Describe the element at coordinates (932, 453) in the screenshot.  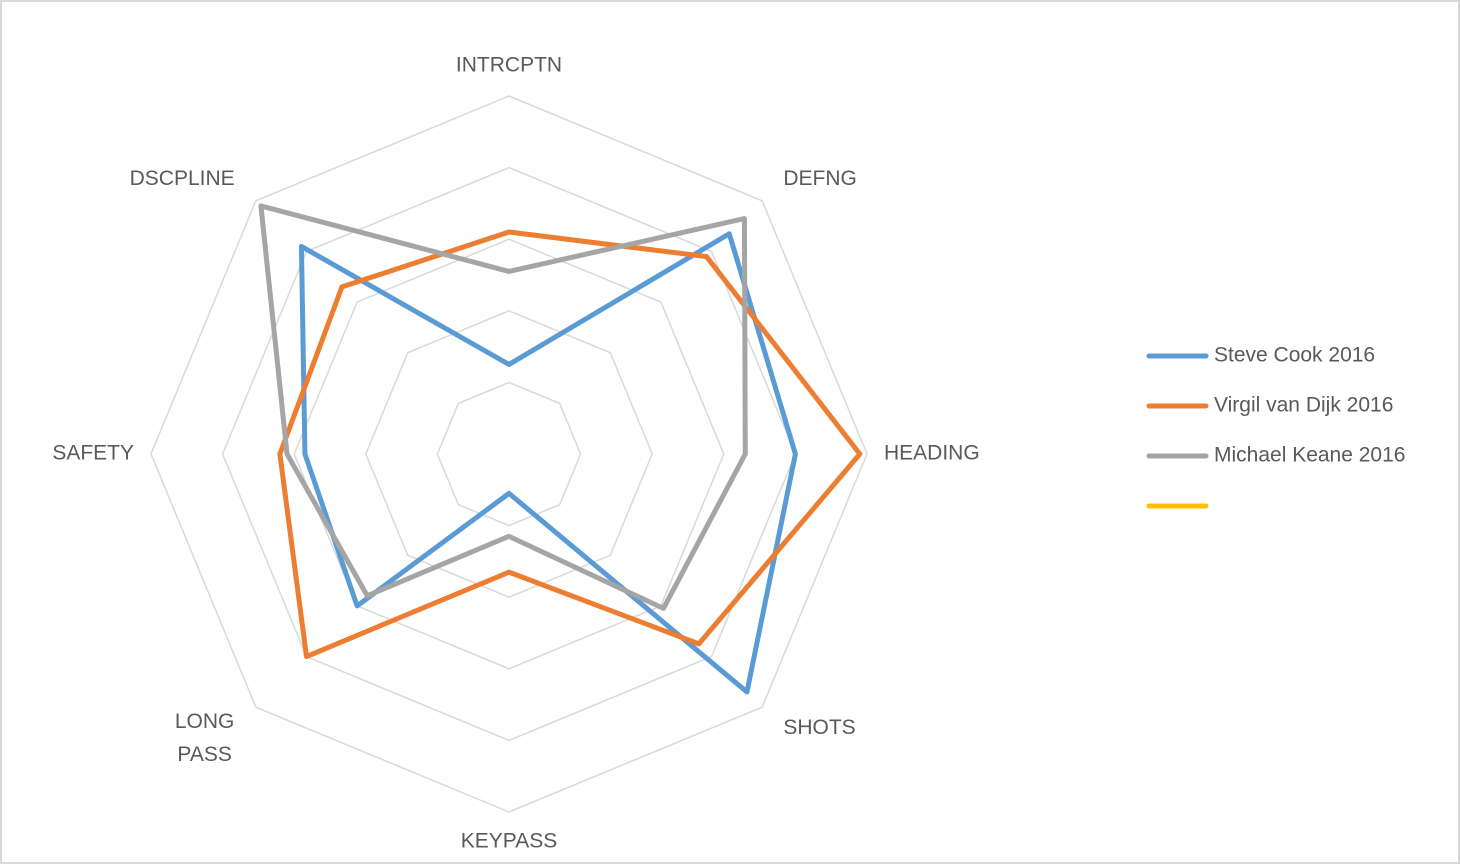
I see `axis-label: HEADING` at that location.